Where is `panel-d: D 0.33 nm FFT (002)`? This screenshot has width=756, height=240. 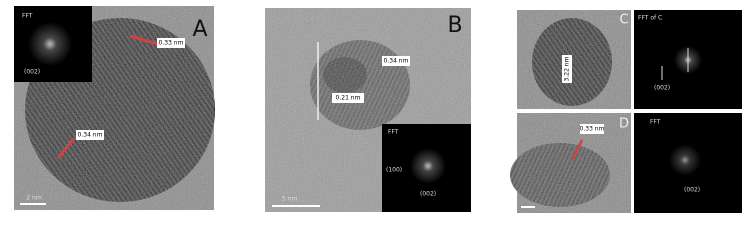
panel-d: D 0.33 nm FFT (002) is located at coordinates (626, 163).